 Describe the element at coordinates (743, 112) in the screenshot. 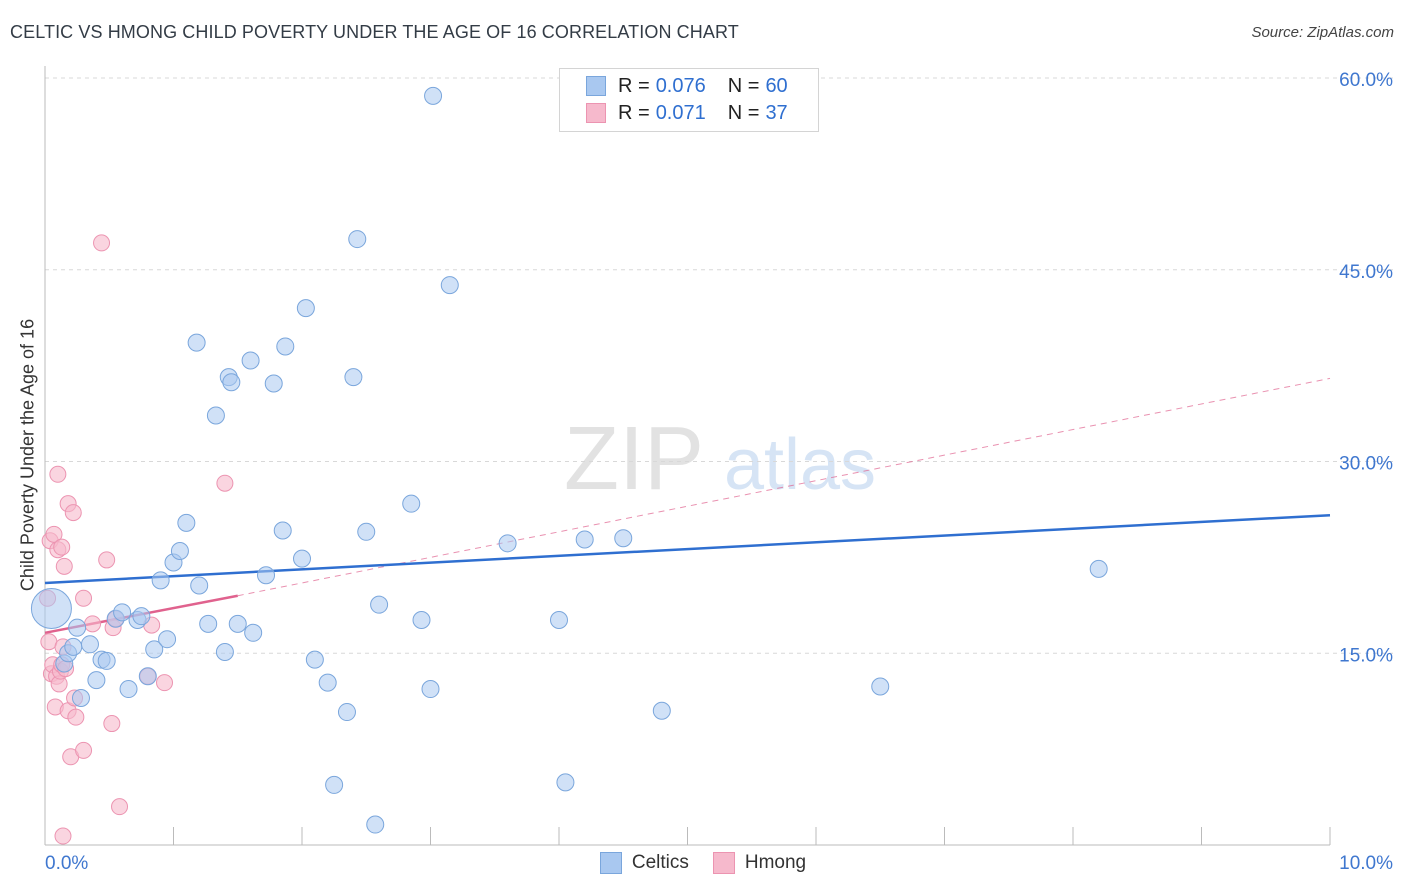

I see `hmong-n-label: N =` at that location.